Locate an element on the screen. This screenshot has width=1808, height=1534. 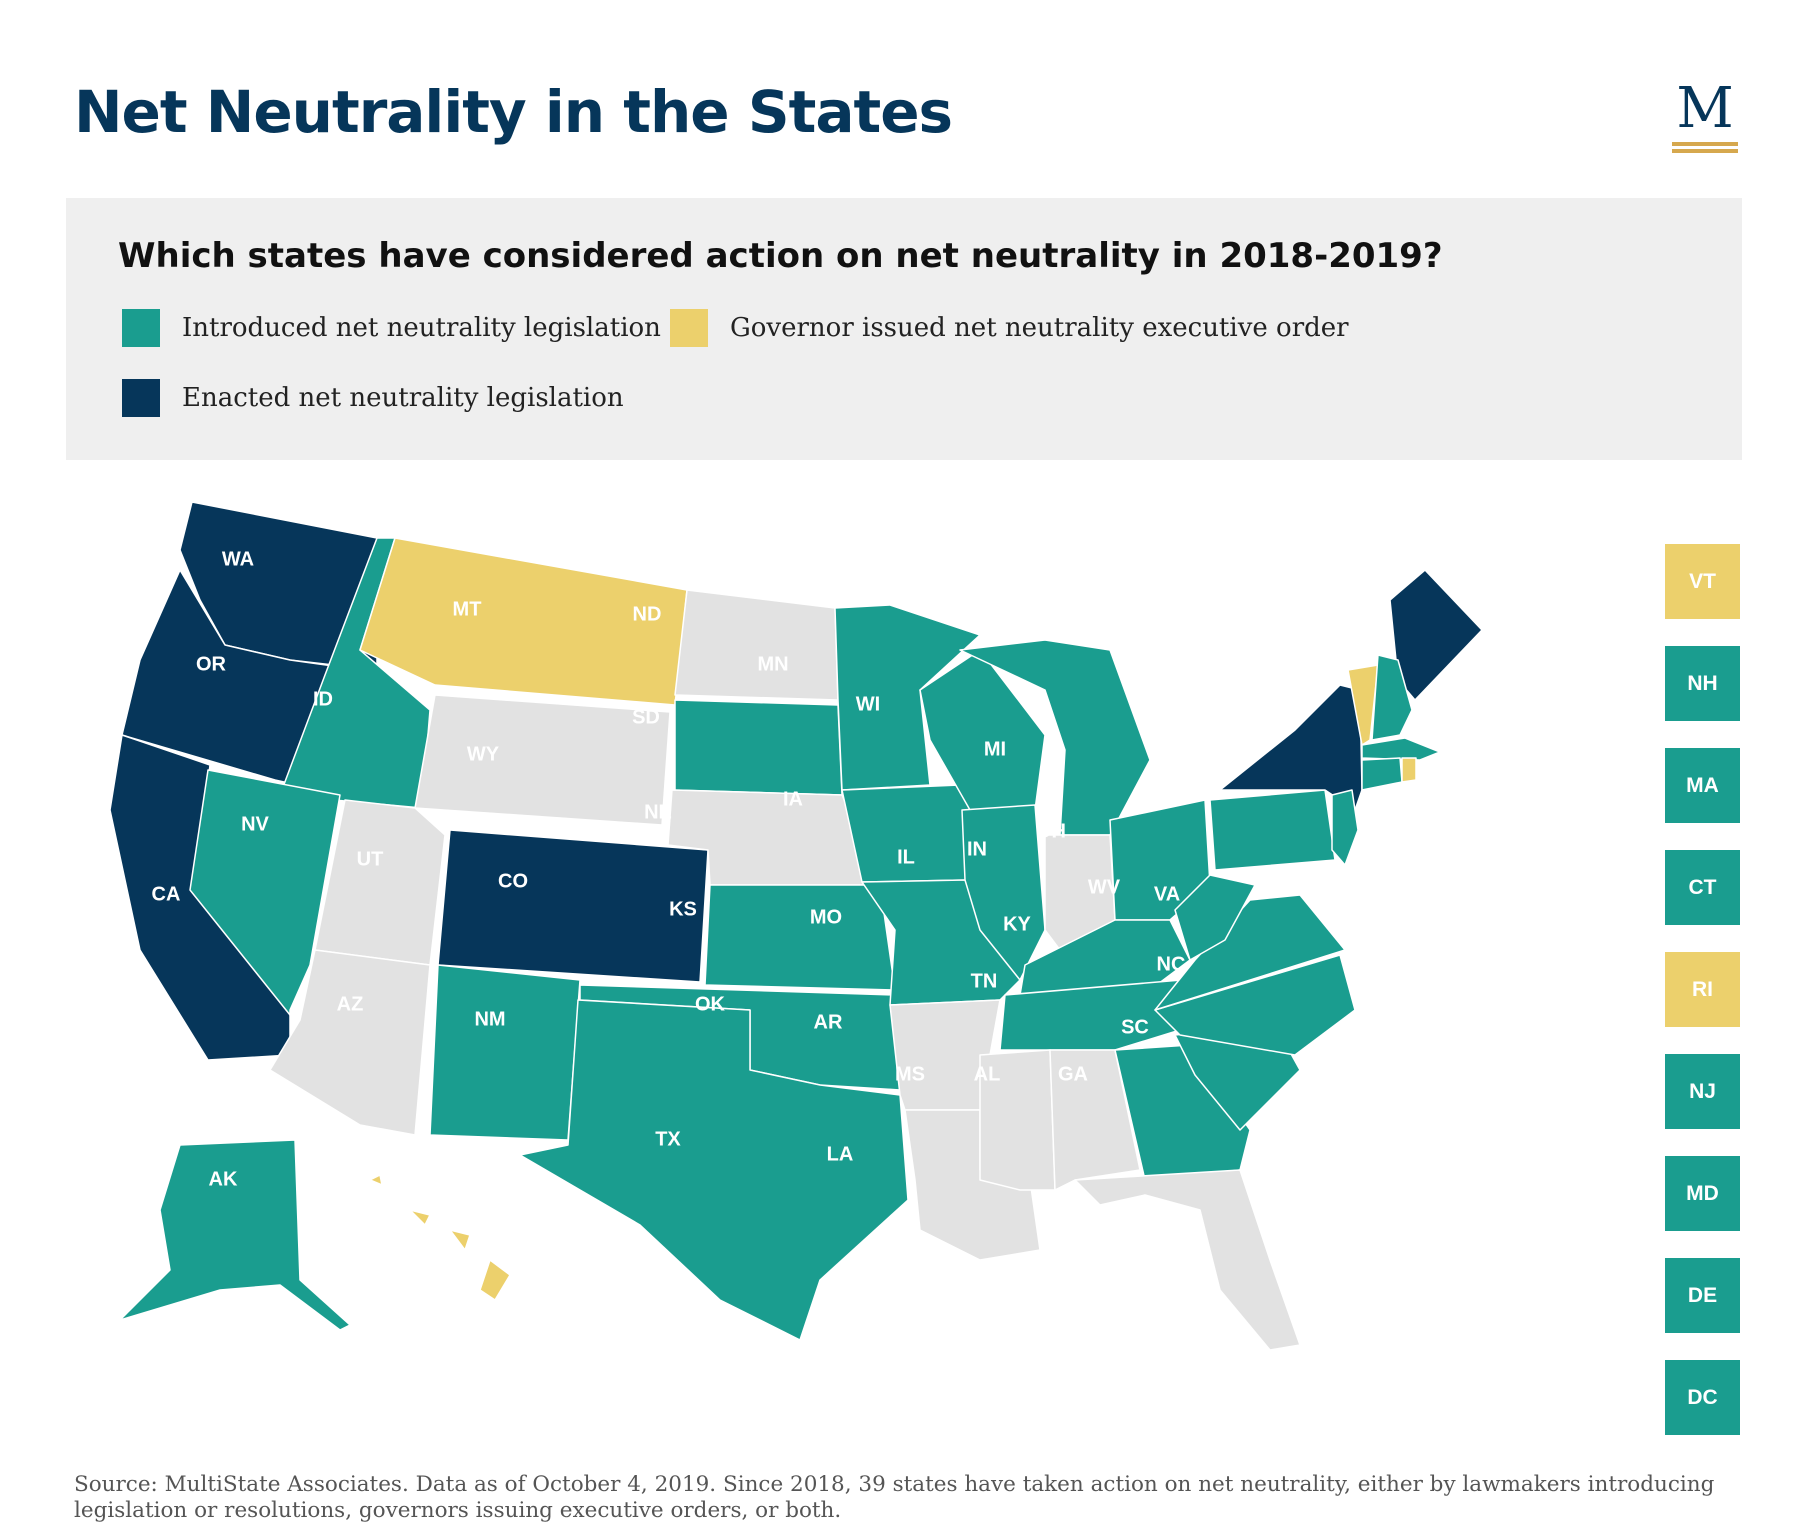
state-label-PA: PA is located at coordinates (1162, 794).